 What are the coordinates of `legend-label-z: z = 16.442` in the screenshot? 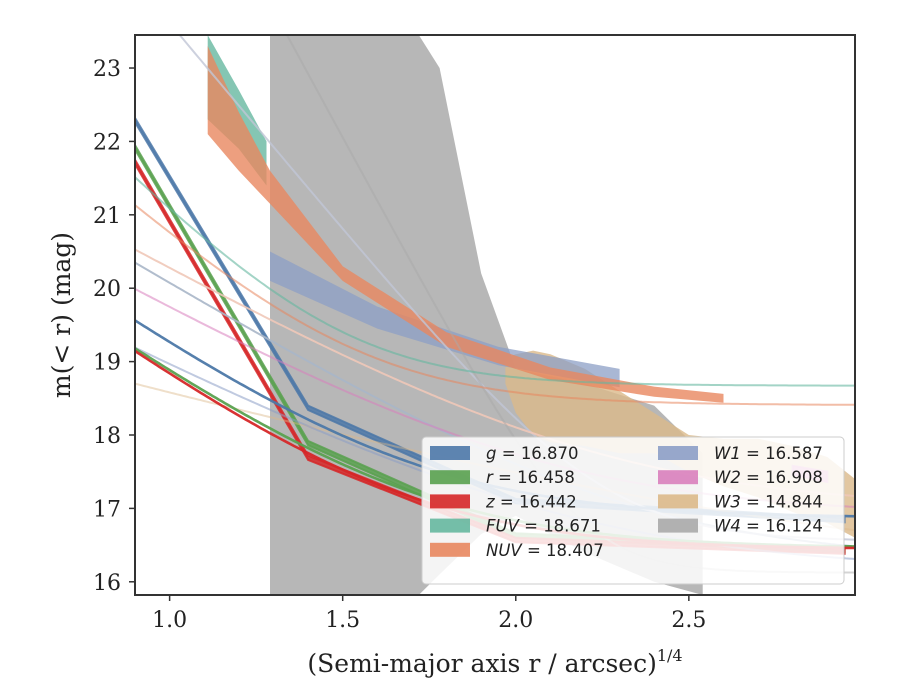 It's located at (531, 501).